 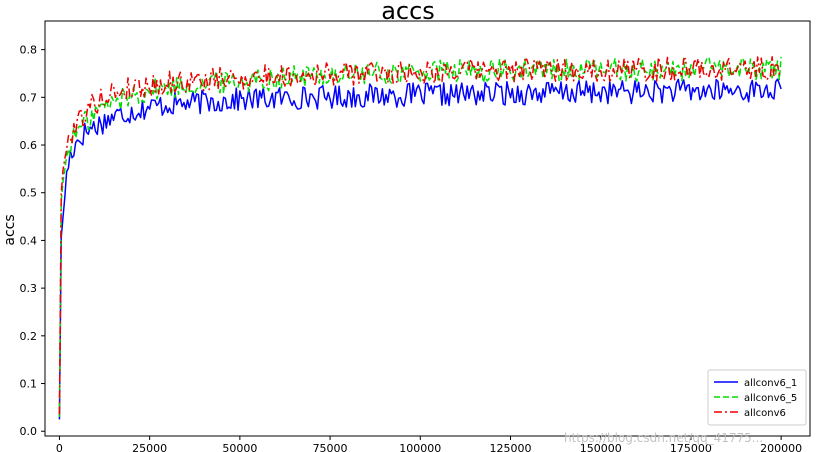 What do you see at coordinates (10, 229) in the screenshot?
I see `y-axis-label: accs` at bounding box center [10, 229].